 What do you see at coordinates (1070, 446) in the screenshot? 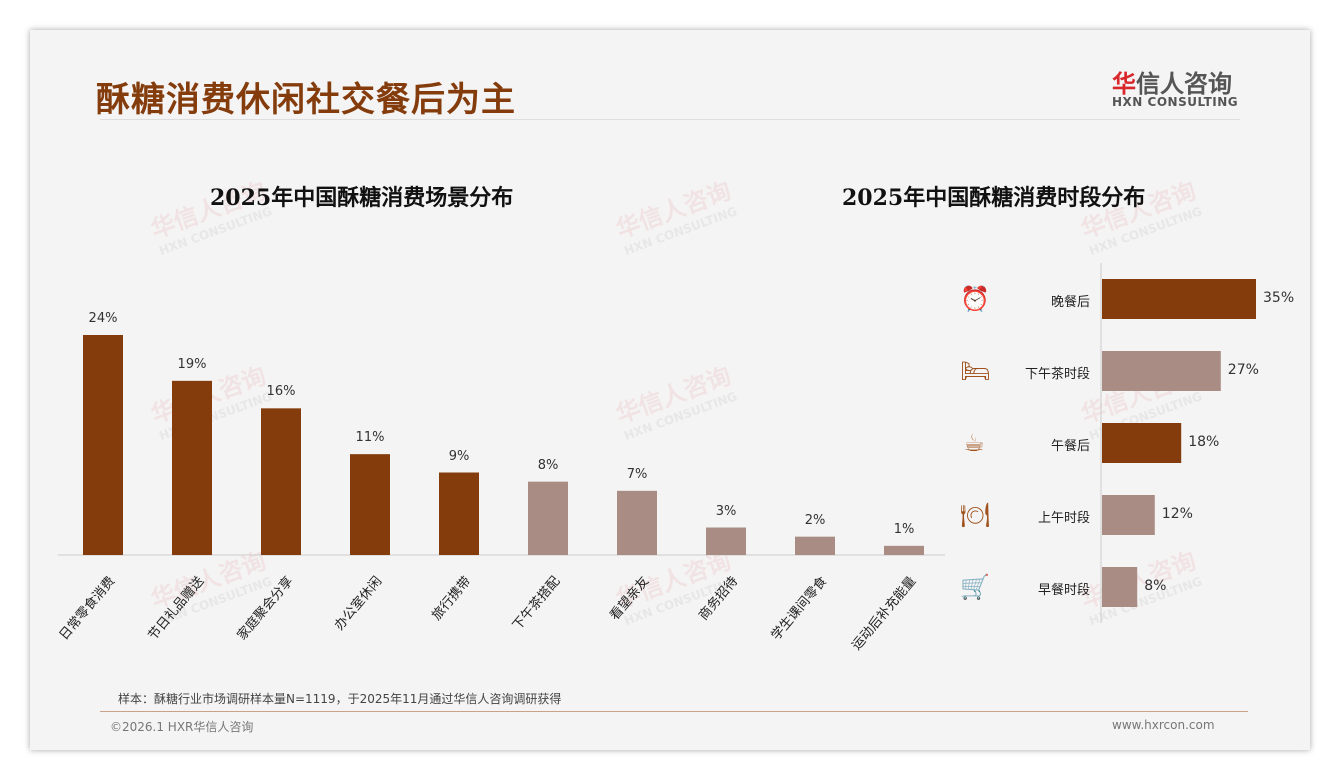
I see `y-tick-label: 午餐后` at bounding box center [1070, 446].